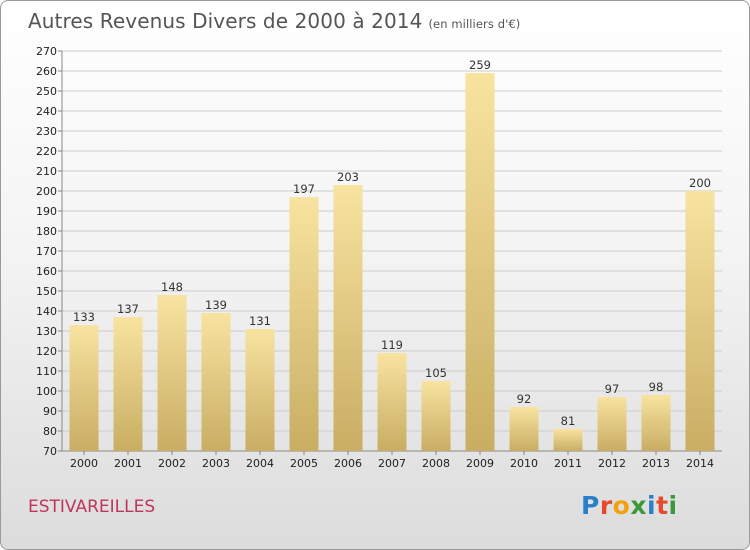  Describe the element at coordinates (172, 287) in the screenshot. I see `data-label: 148` at that location.